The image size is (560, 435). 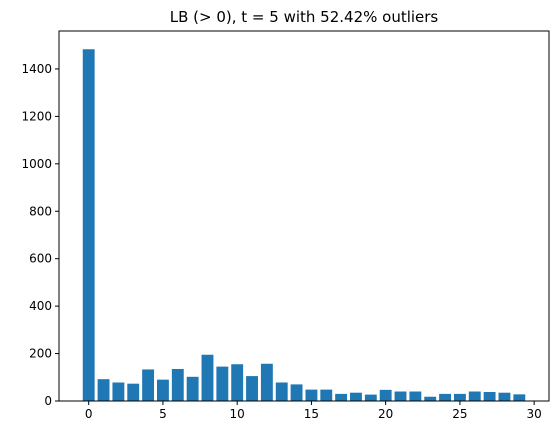 What do you see at coordinates (40, 259) in the screenshot?
I see `y-tick-label: 600` at bounding box center [40, 259].